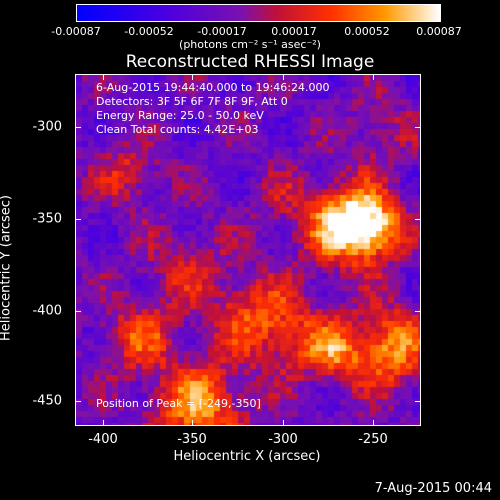 This screenshot has width=500, height=500. Describe the element at coordinates (283, 439) in the screenshot. I see `x-tick-label: -300` at that location.